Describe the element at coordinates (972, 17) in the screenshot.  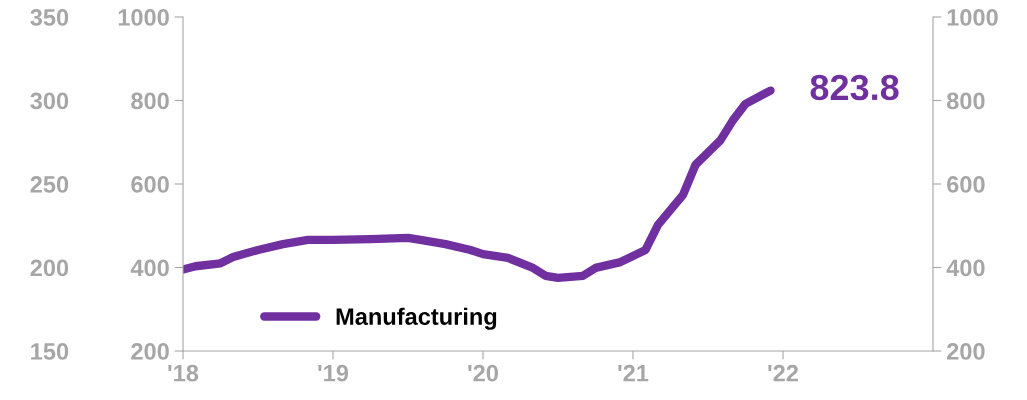
I see `y2-tick-label: 1000` at that location.